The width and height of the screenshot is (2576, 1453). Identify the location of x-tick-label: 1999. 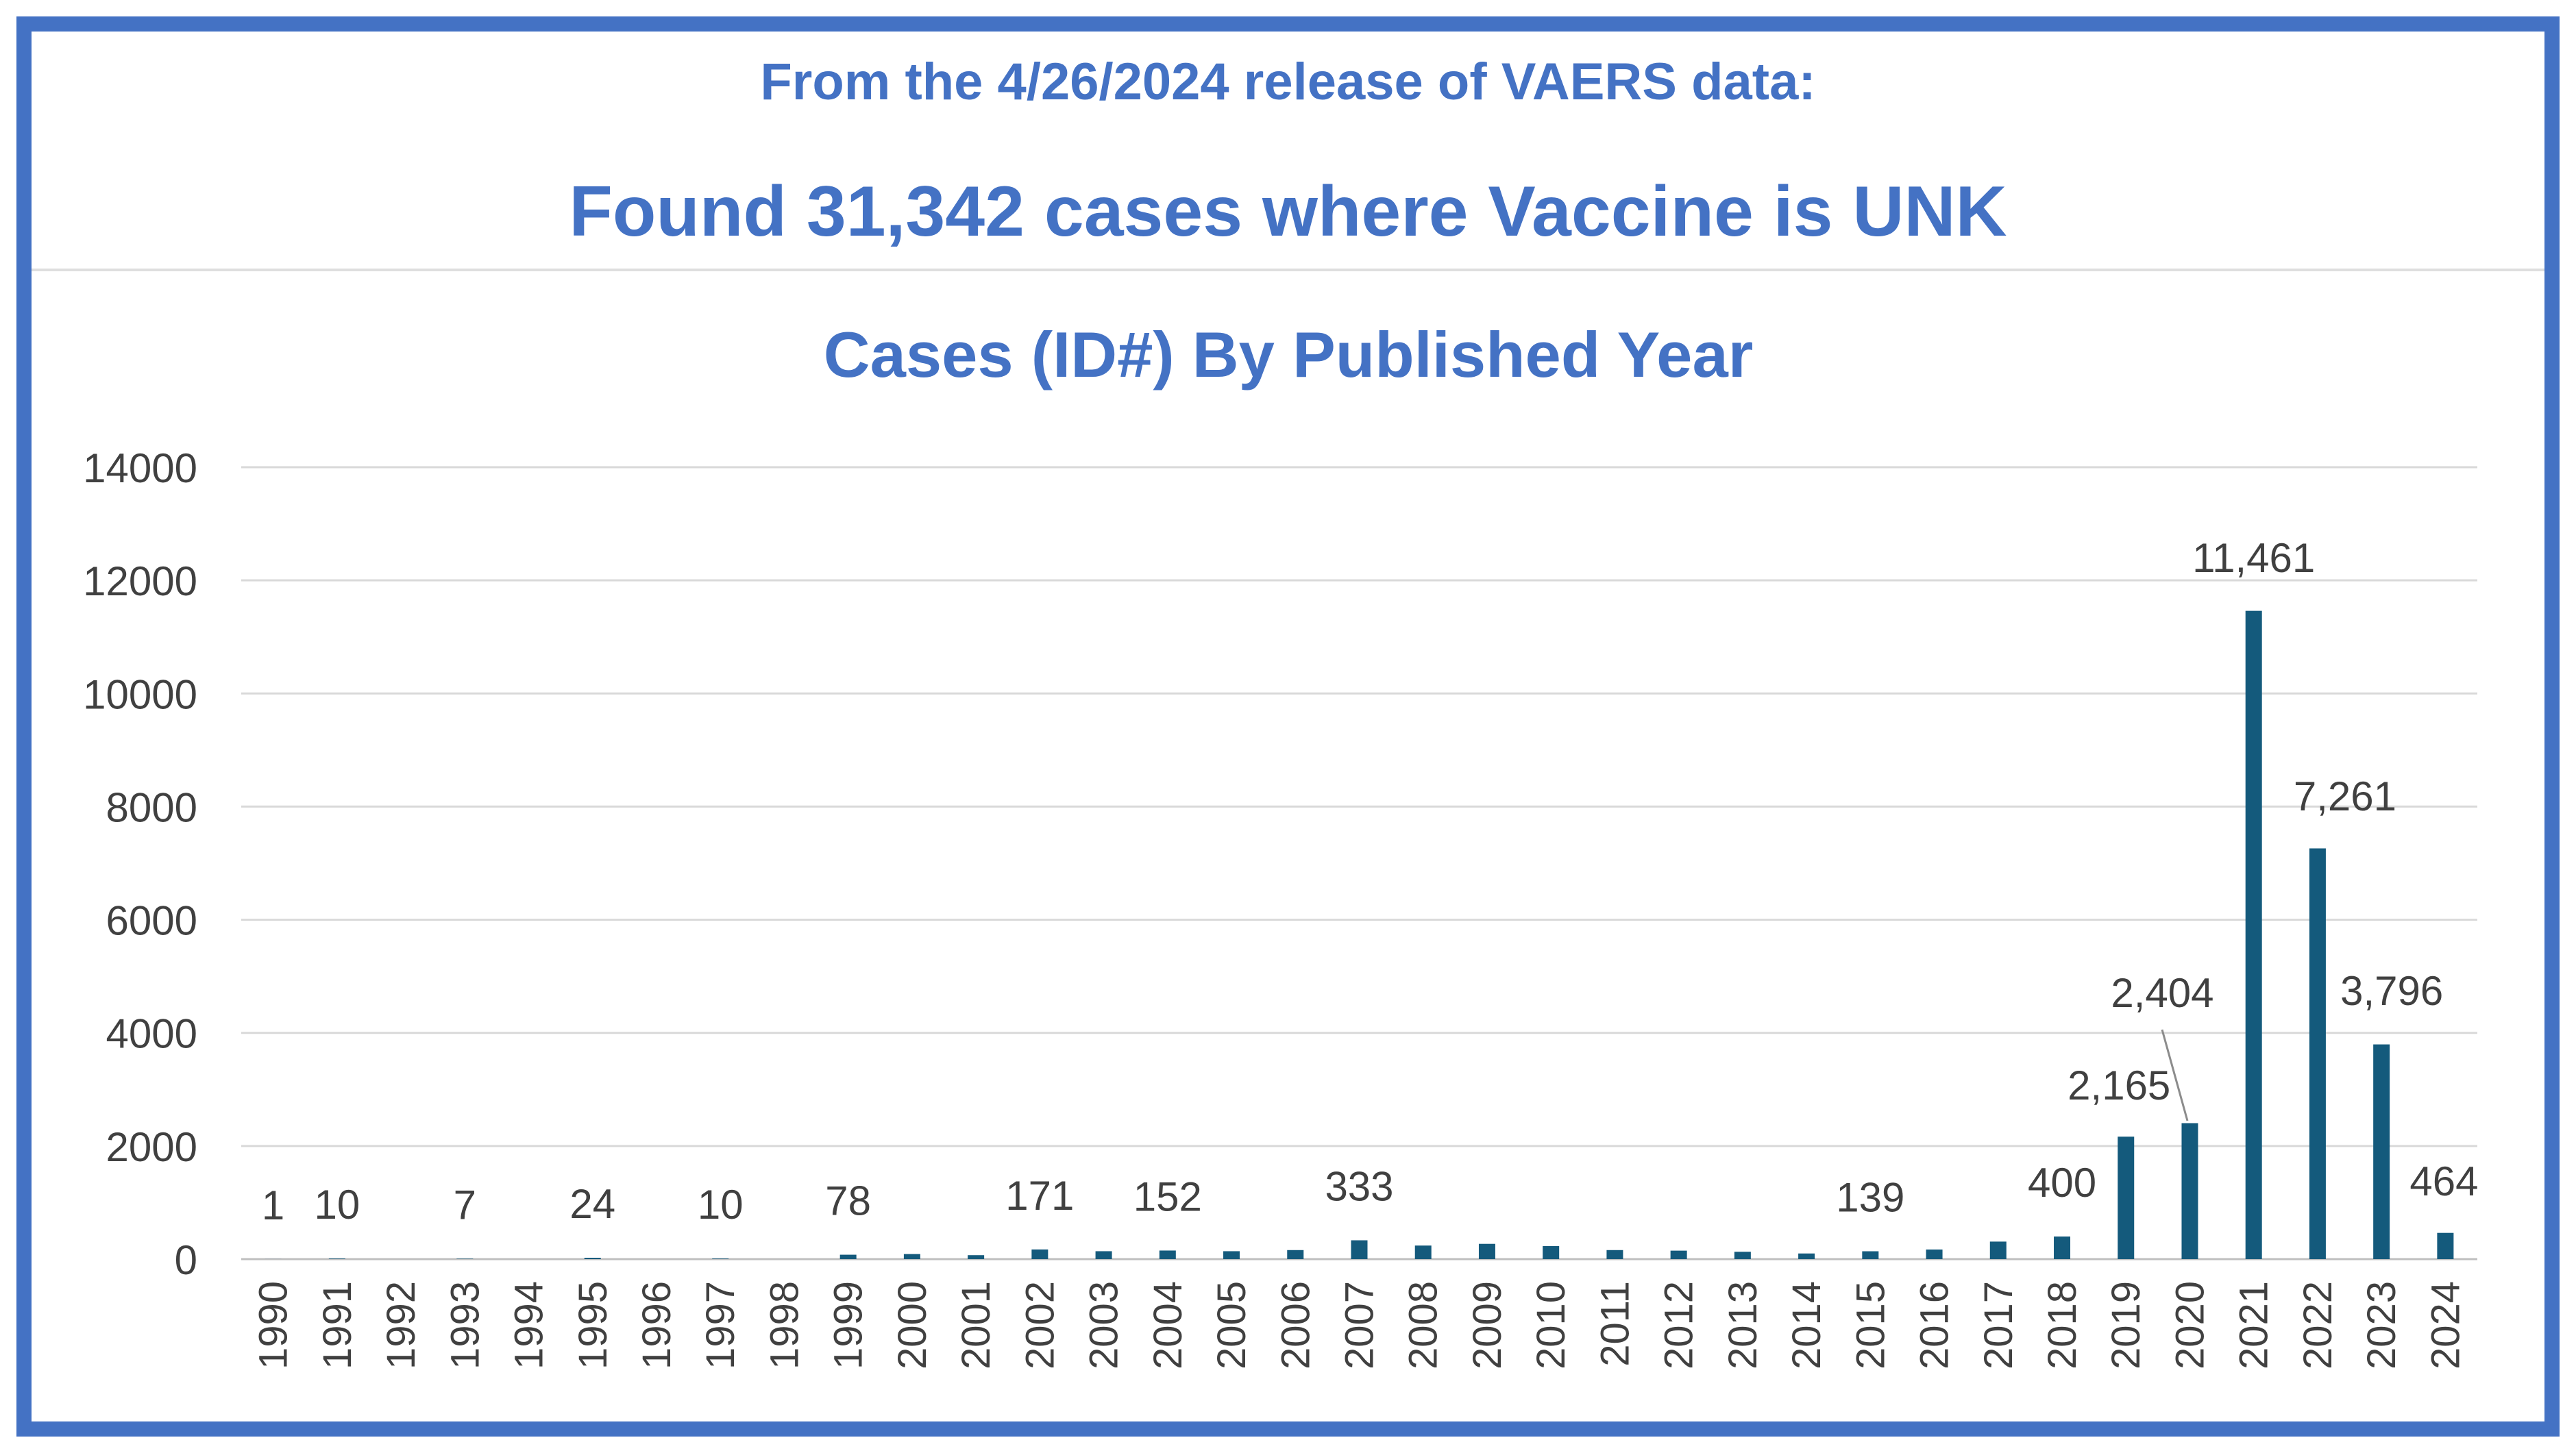
(849, 1325).